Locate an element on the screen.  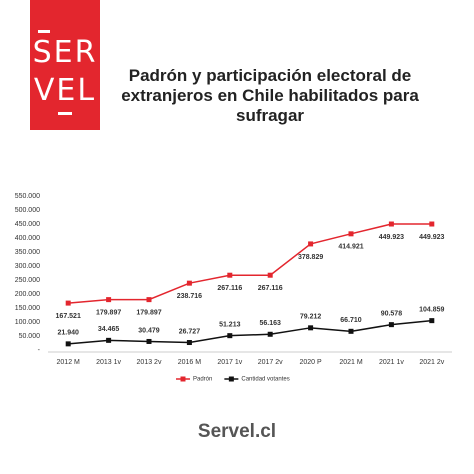
data-label: 414.921 is located at coordinates (350, 247).